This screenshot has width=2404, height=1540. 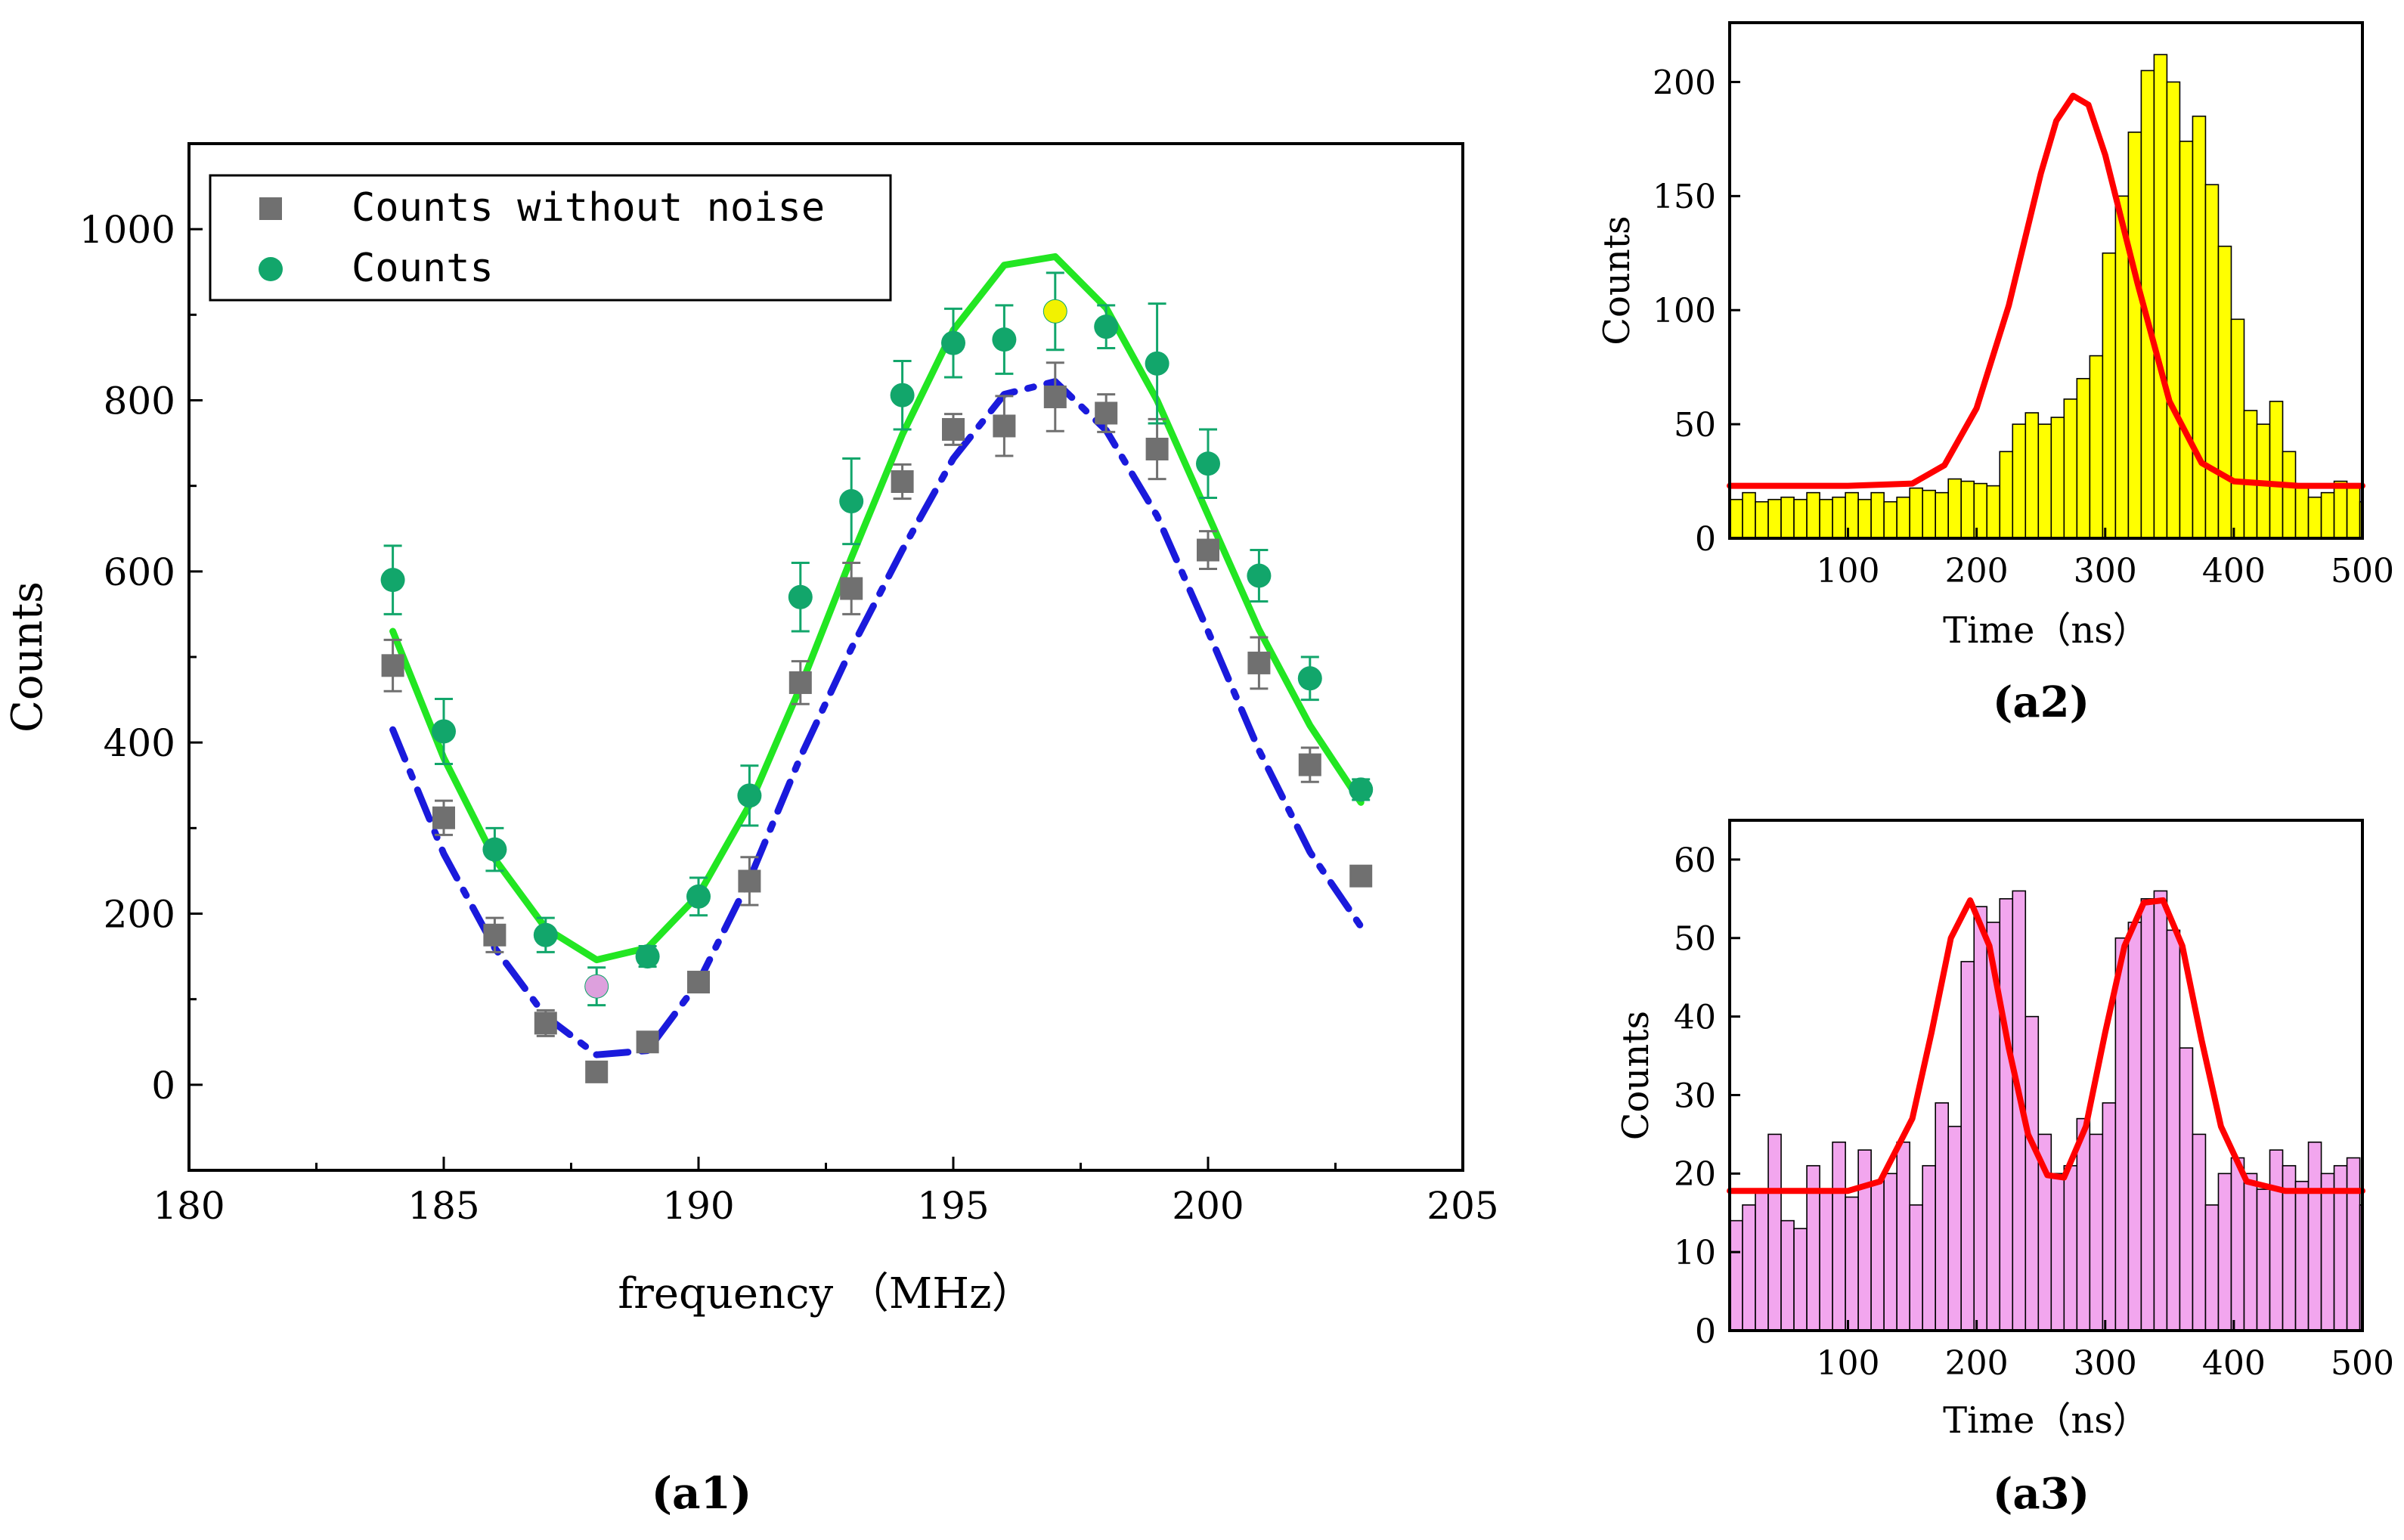 What do you see at coordinates (1695, 1017) in the screenshot?
I see `y-tick-label: 40` at bounding box center [1695, 1017].